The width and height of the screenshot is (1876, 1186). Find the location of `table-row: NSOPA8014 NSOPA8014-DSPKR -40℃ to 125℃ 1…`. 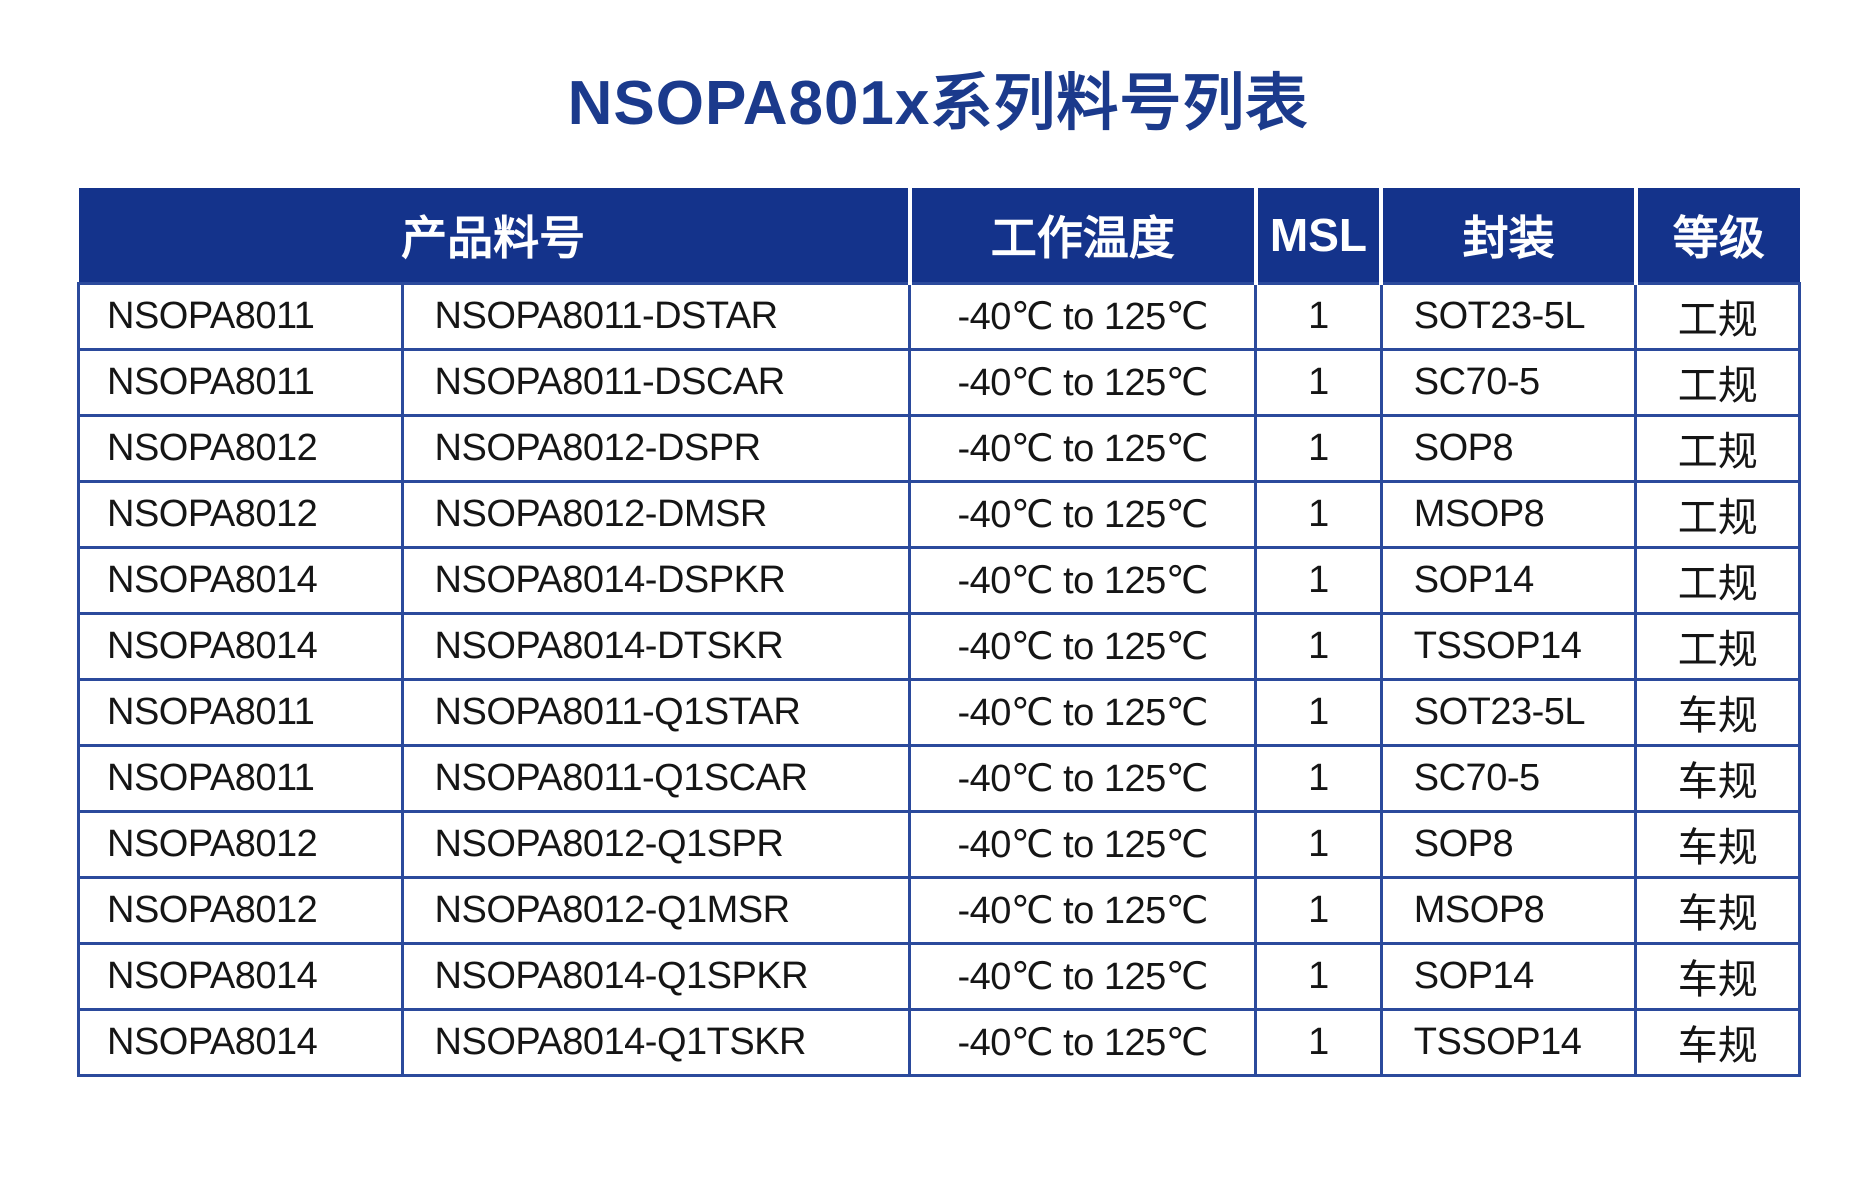

table-row: NSOPA8014 NSOPA8014-DSPKR -40℃ to 125℃ 1… is located at coordinates (939, 580).